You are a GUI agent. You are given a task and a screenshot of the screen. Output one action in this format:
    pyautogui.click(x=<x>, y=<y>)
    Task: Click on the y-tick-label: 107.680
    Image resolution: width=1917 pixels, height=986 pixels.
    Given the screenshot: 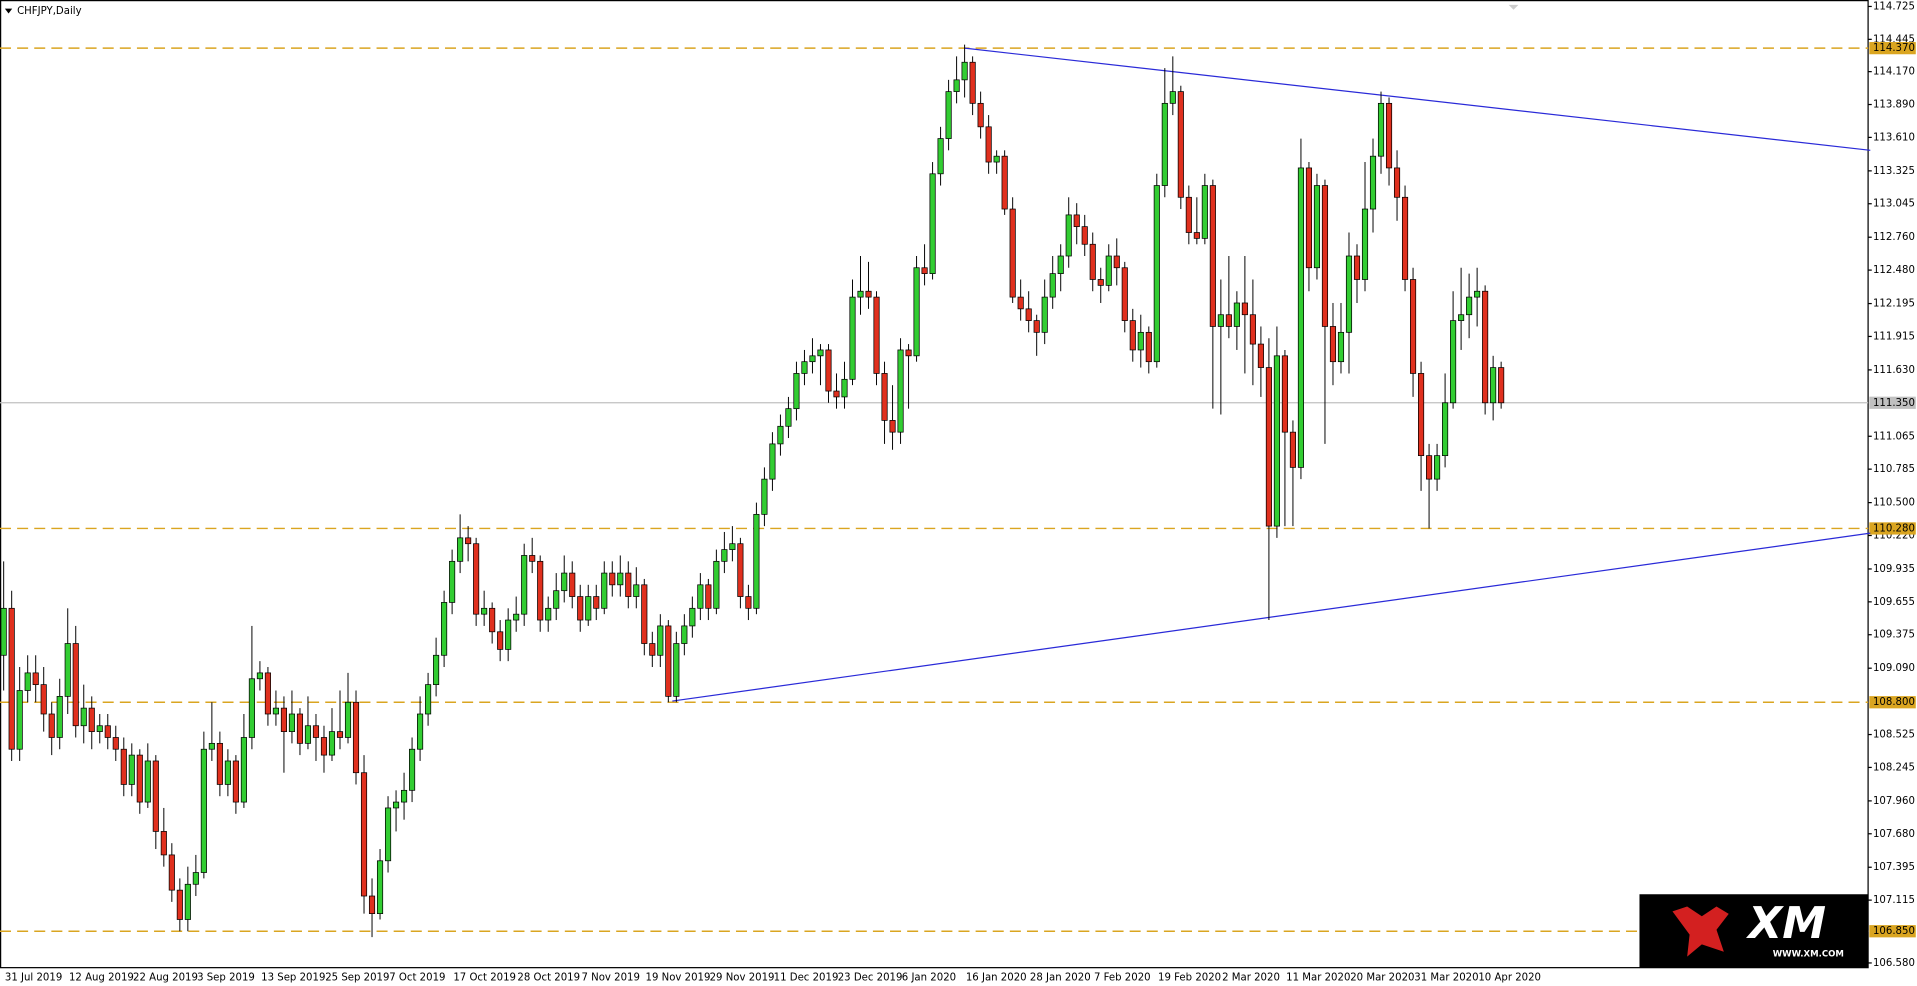 What is the action you would take?
    pyautogui.click(x=1894, y=834)
    